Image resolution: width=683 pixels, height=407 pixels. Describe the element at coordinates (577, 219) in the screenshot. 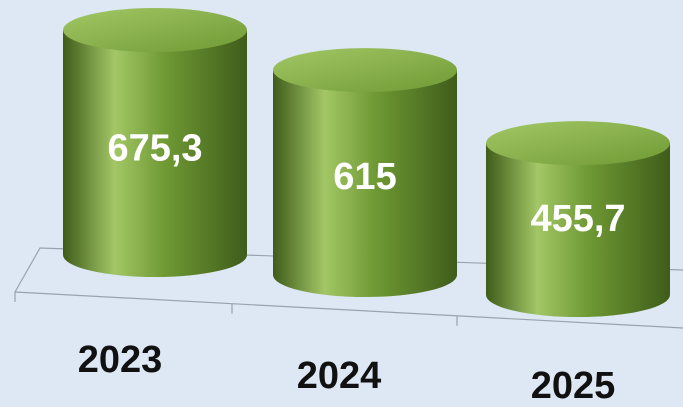

I see `value-label-2025: 455,7` at that location.